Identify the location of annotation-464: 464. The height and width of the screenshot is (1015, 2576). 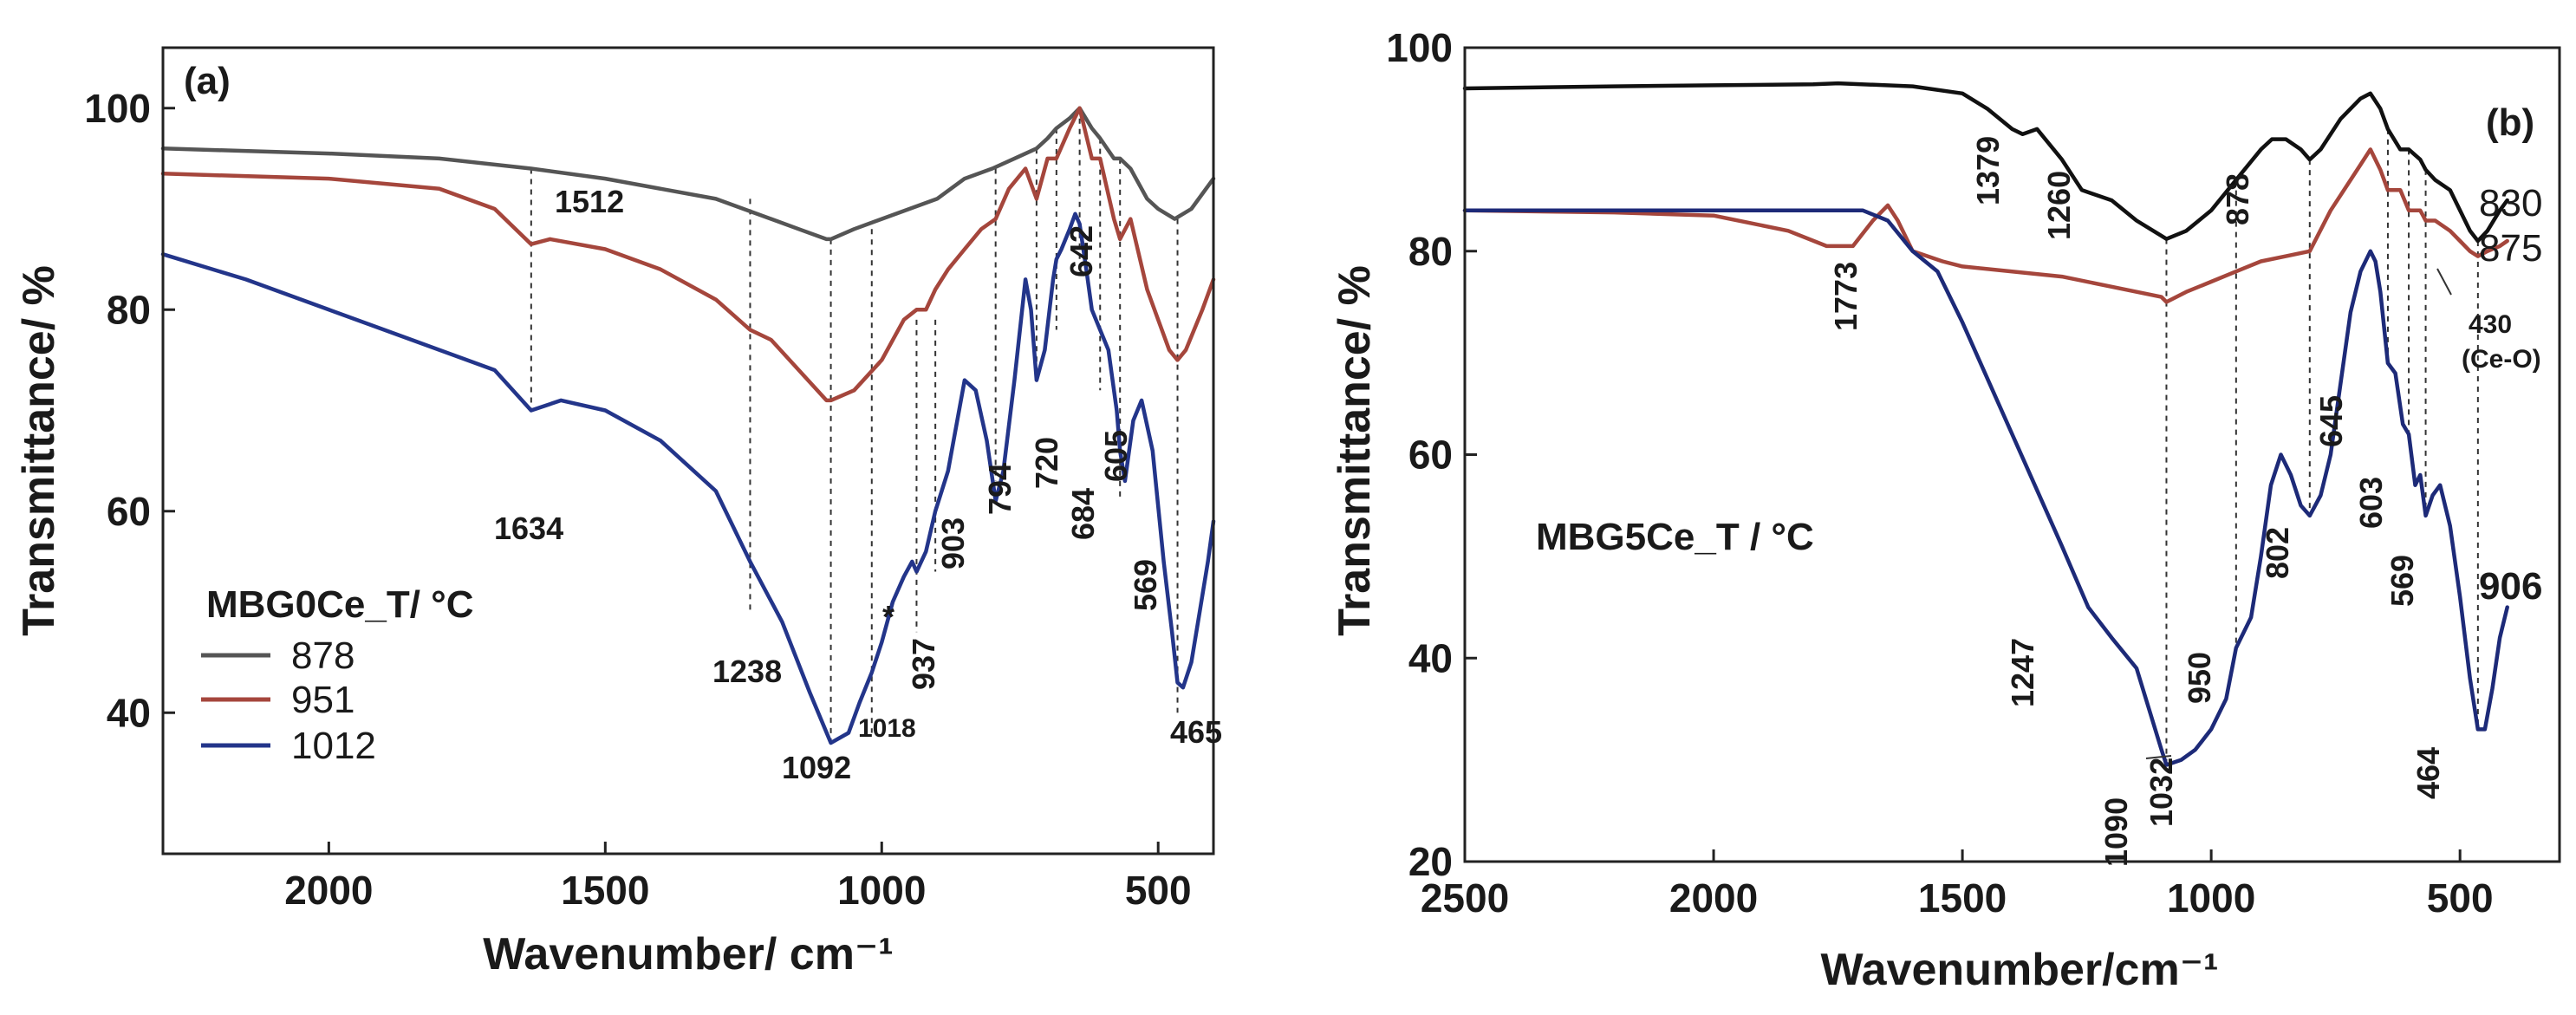
(2428, 773).